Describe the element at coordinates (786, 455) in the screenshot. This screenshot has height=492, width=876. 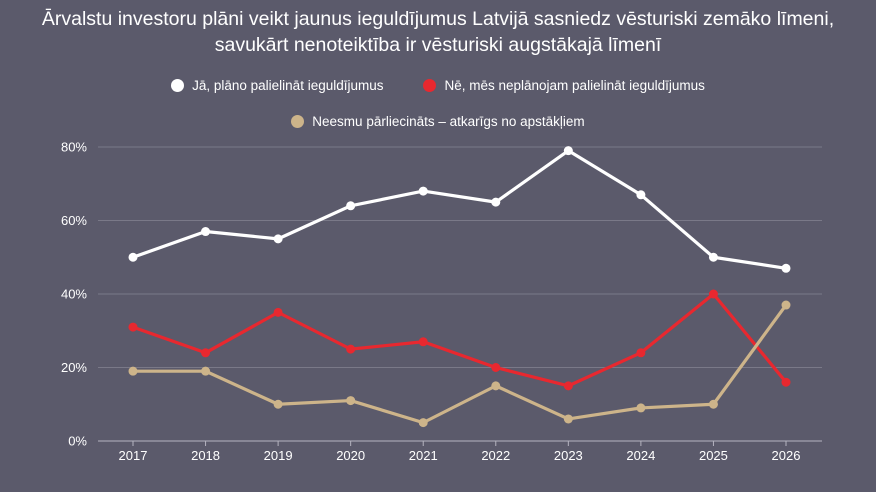
I see `x-tick-label: 2026` at that location.